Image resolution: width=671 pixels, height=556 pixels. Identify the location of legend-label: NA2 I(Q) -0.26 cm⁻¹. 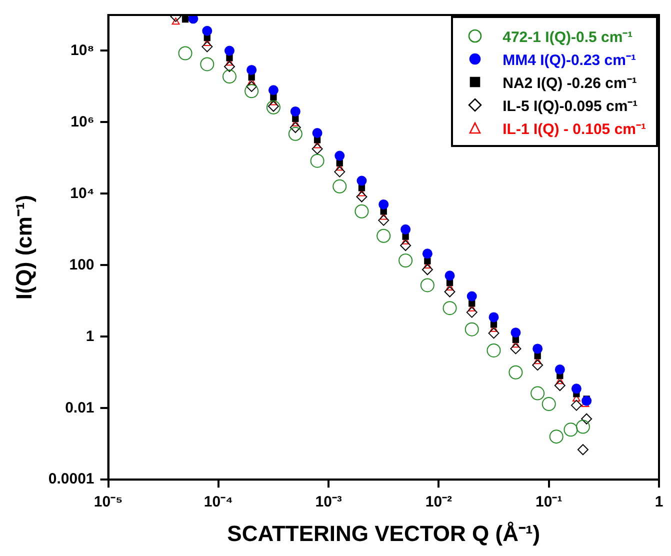
(569, 83).